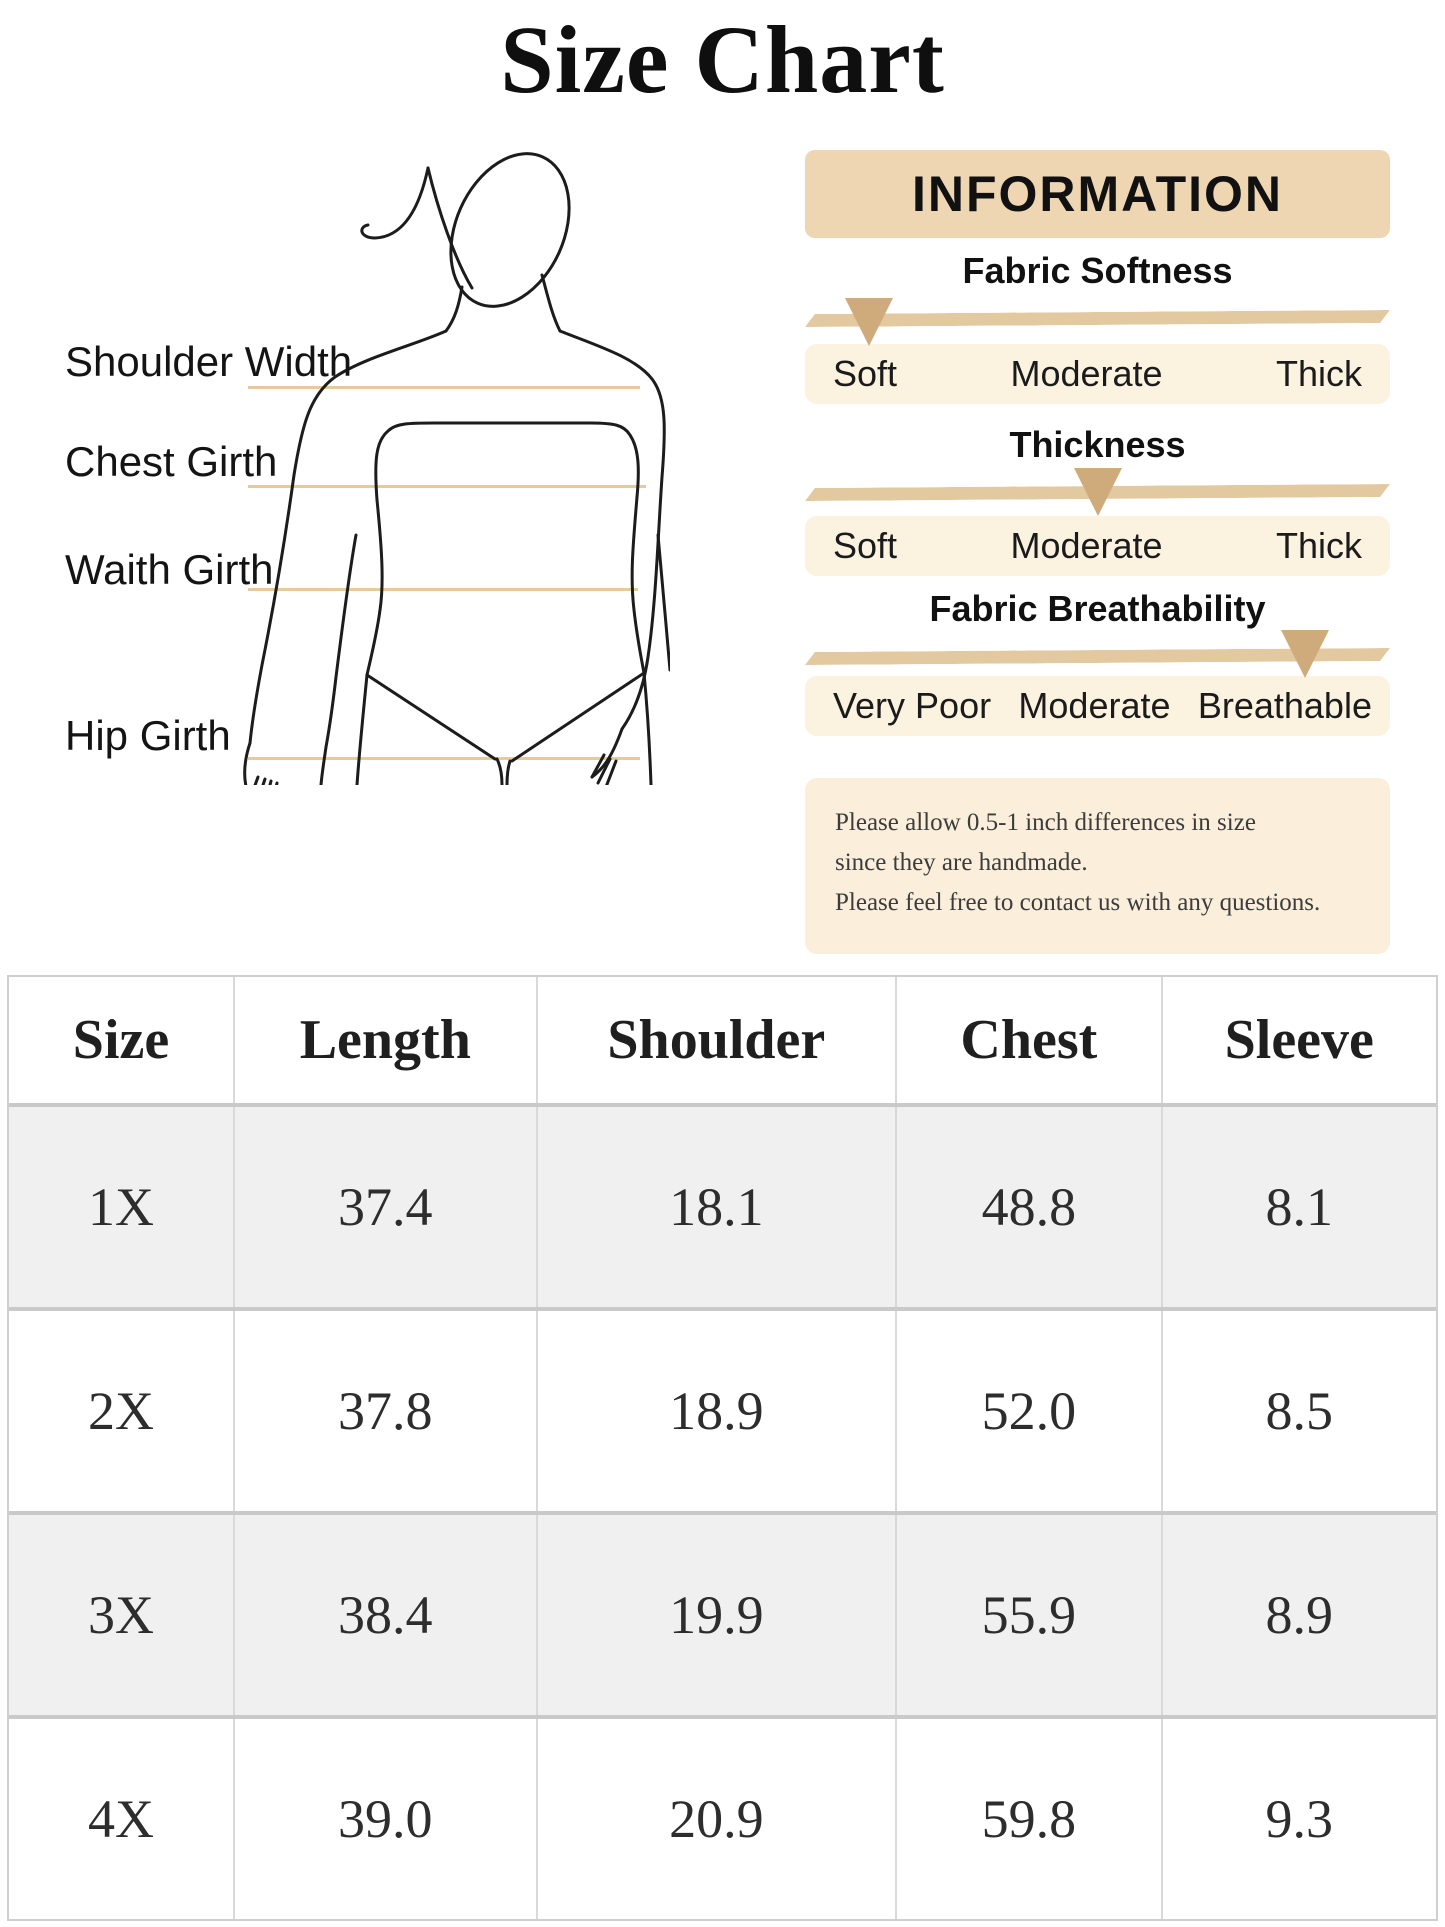 The height and width of the screenshot is (1927, 1445). I want to click on table-cell: 19.9, so click(715, 1615).